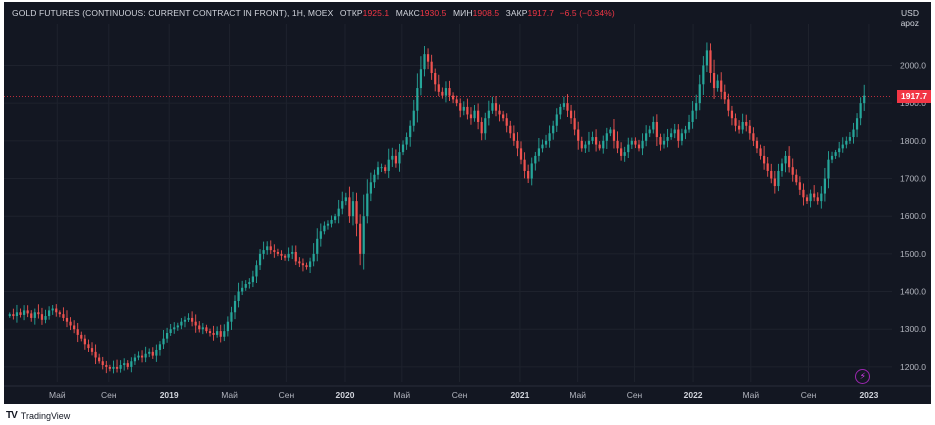 The height and width of the screenshot is (425, 935). Describe the element at coordinates (913, 65) in the screenshot. I see `price-tick-label: 2000.0` at that location.